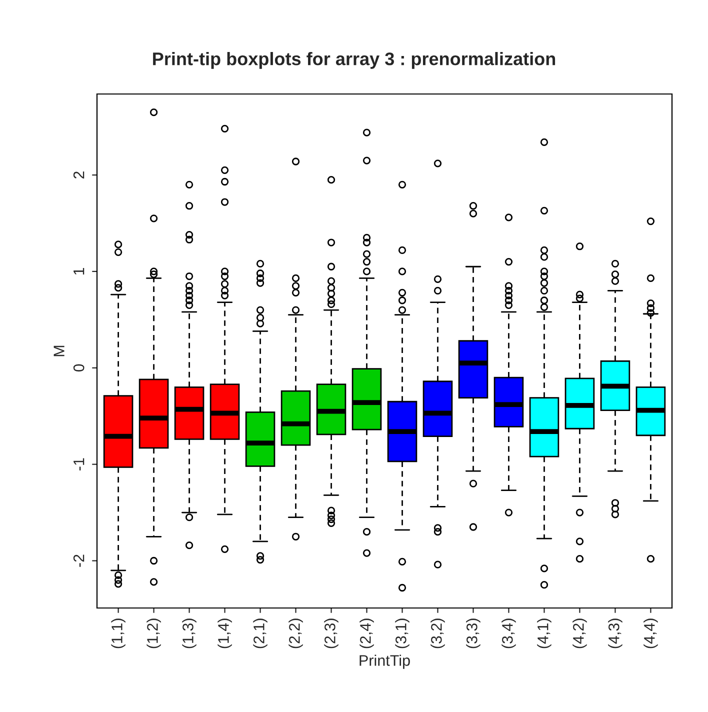 This screenshot has width=708, height=712. What do you see at coordinates (437, 633) in the screenshot?
I see `x-tick-label: (3,2)` at bounding box center [437, 633].